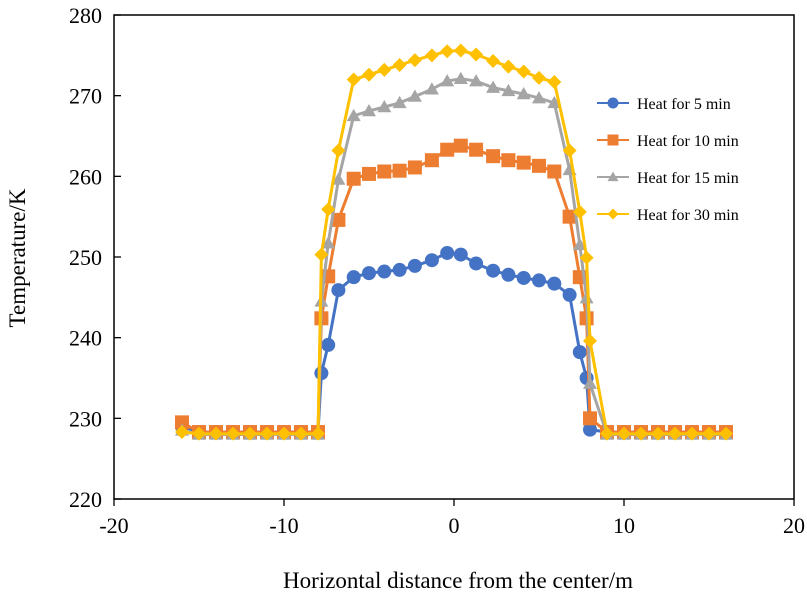 The width and height of the screenshot is (807, 598). I want to click on legend-item: Heat for 10 min, so click(668, 141).